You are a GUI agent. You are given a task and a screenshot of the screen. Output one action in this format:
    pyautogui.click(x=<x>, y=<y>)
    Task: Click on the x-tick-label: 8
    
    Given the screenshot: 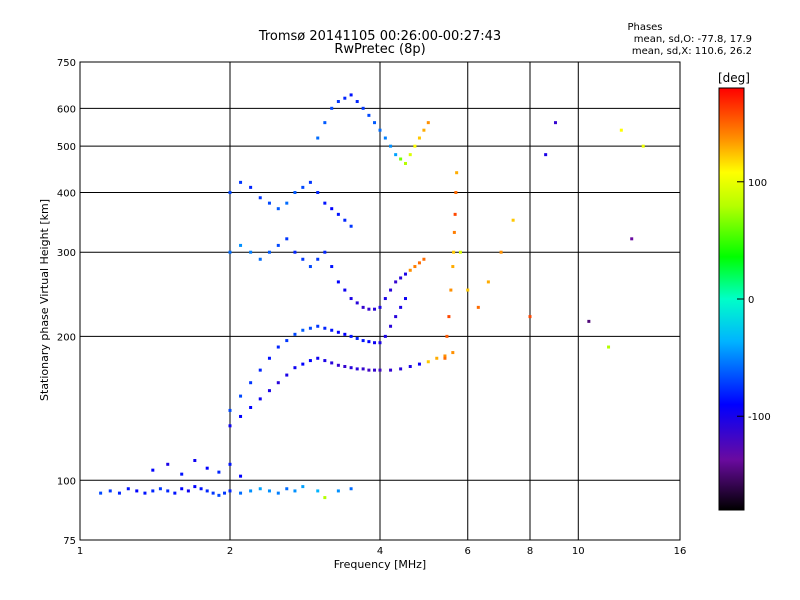 What is the action you would take?
    pyautogui.click(x=530, y=551)
    